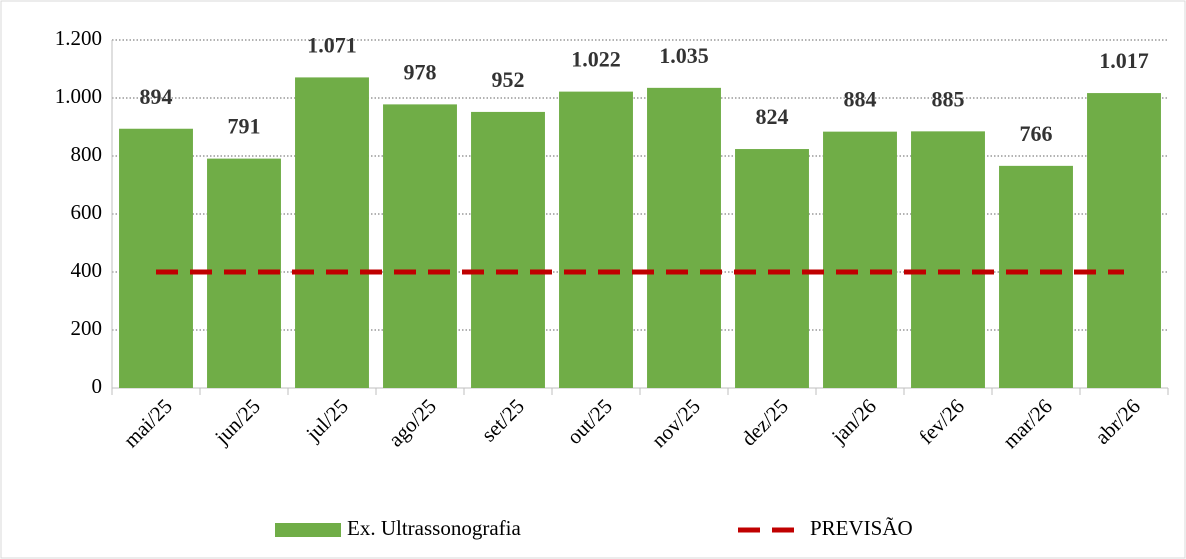  Describe the element at coordinates (332, 44) in the screenshot. I see `value-label: 1.071` at that location.